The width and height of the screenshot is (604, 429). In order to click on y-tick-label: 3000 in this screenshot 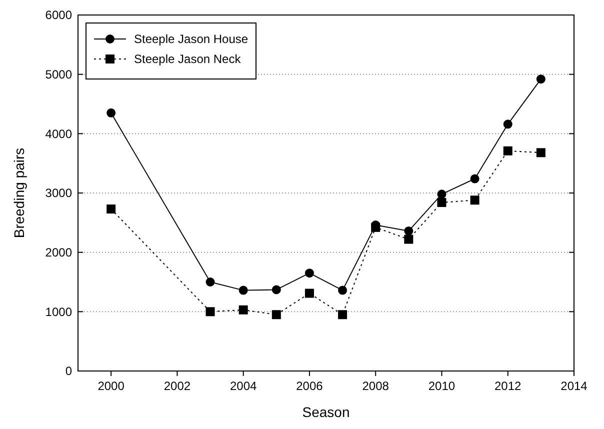, I will do `click(58, 193)`.